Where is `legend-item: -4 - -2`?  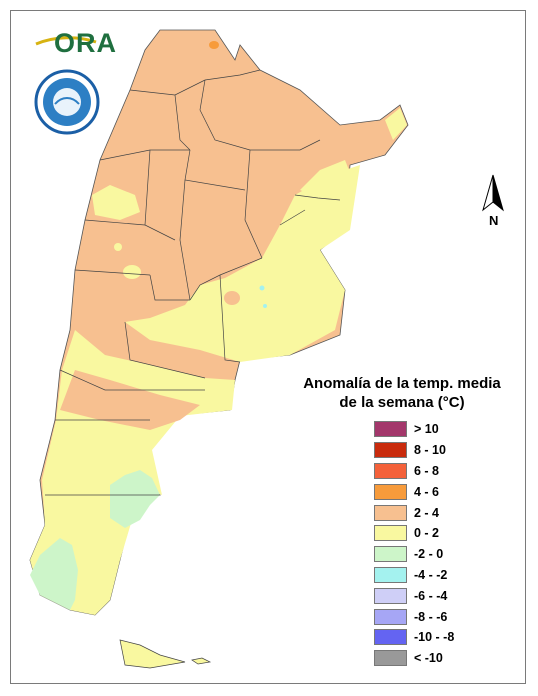
legend-item: -4 - -2 is located at coordinates (434, 575).